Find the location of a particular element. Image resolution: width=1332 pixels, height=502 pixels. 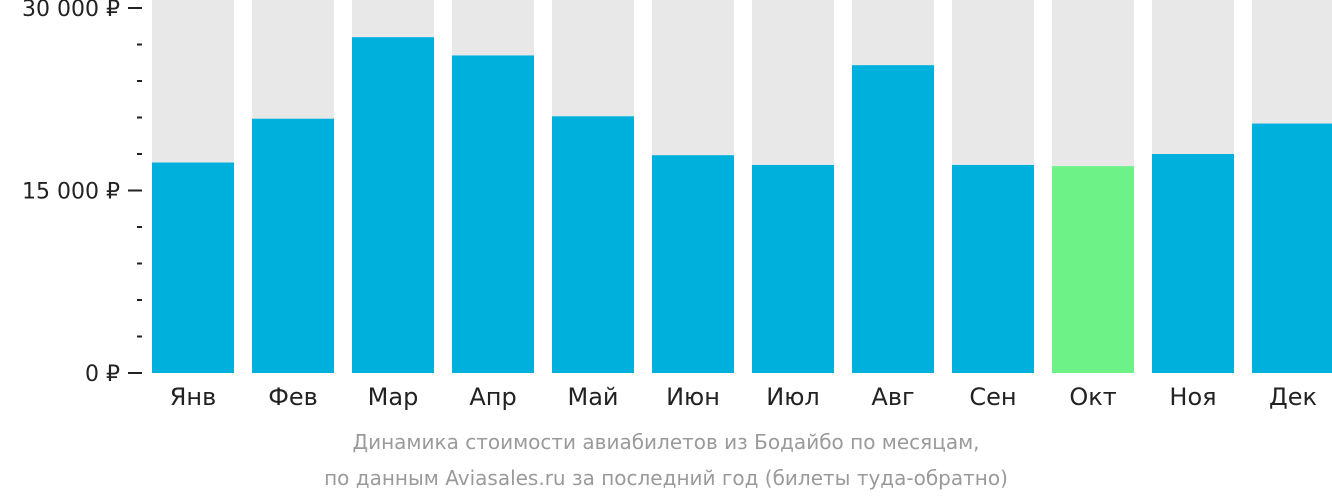

x-tick-label: Сен is located at coordinates (992, 397).